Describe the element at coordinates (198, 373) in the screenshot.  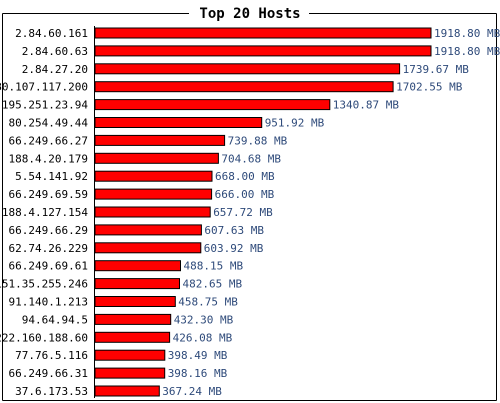
I see `value-label: 398.16 MB` at that location.